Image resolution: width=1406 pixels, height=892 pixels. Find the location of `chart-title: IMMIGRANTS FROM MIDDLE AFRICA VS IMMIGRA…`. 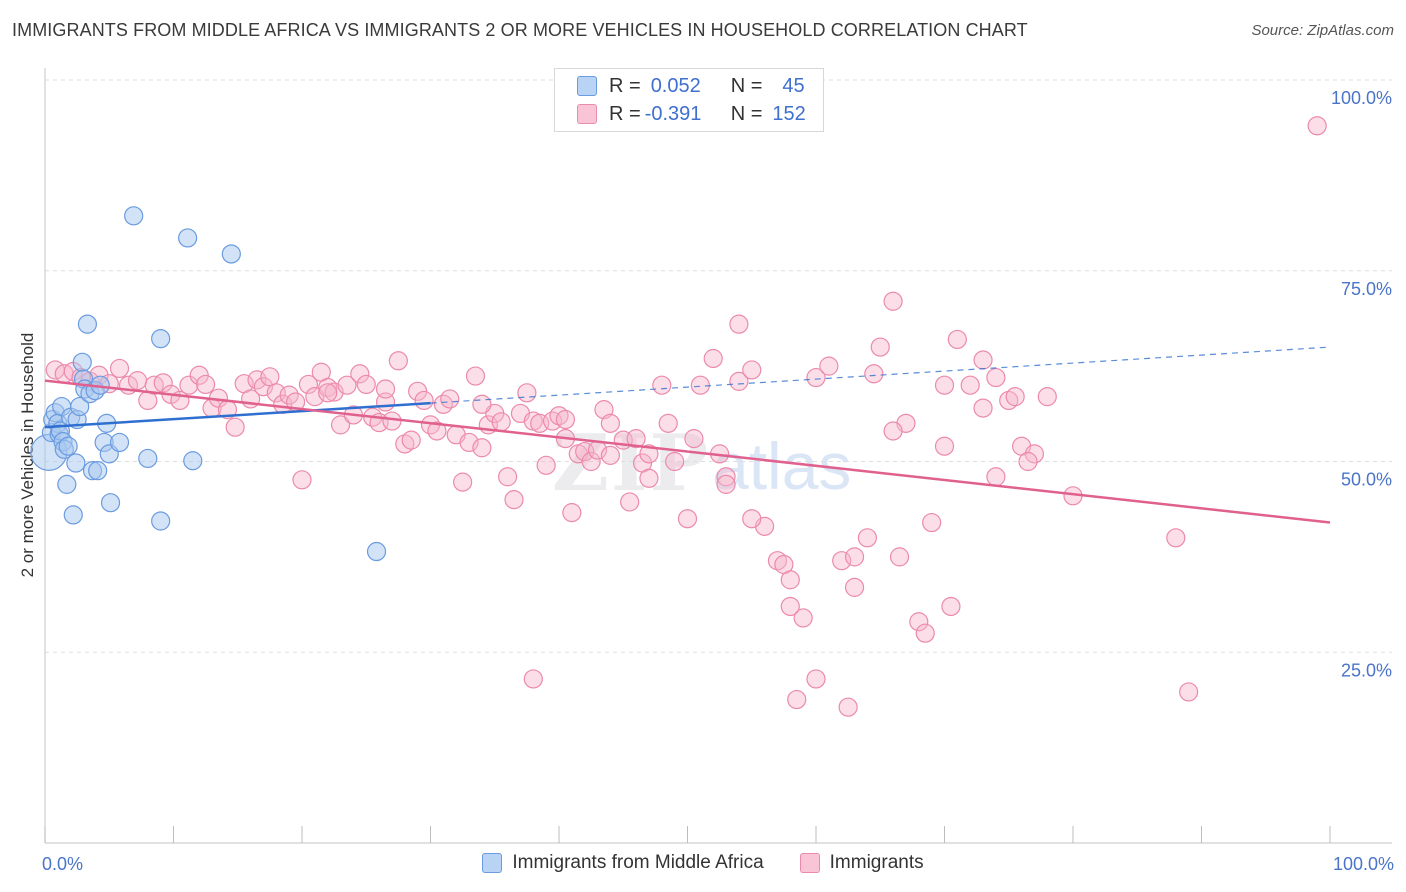

chart-title: IMMIGRANTS FROM MIDDLE AFRICA VS IMMIGRA… is located at coordinates (520, 30).